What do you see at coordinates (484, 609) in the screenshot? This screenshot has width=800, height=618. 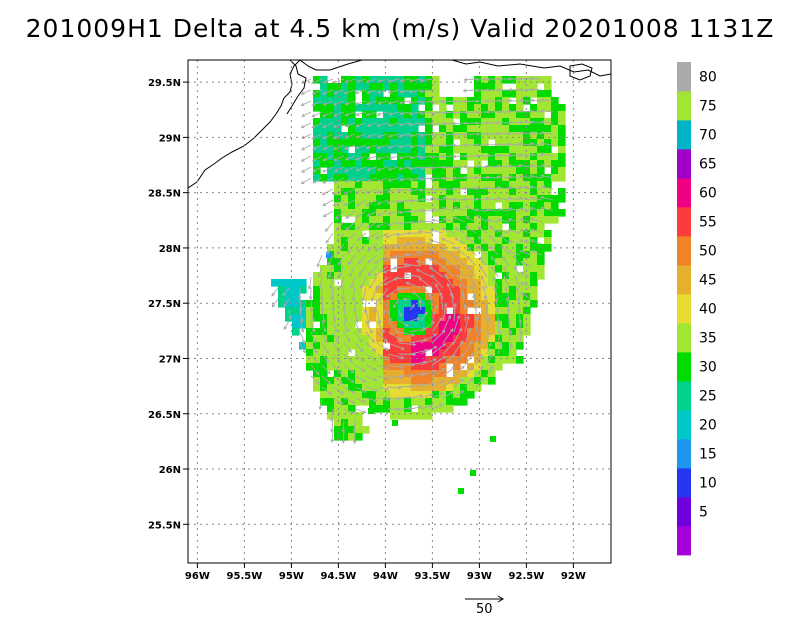 I see `reference-vector-label: 50` at bounding box center [484, 609].